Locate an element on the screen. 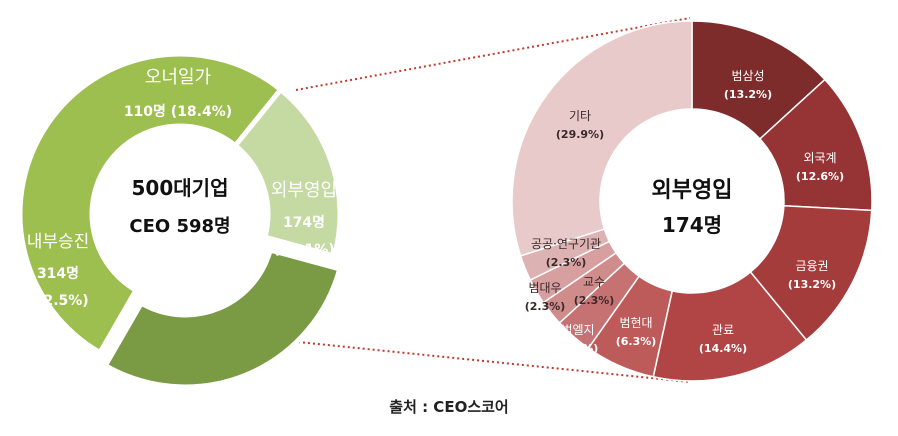  right-label-7-name: 교수 is located at coordinates (594, 282).